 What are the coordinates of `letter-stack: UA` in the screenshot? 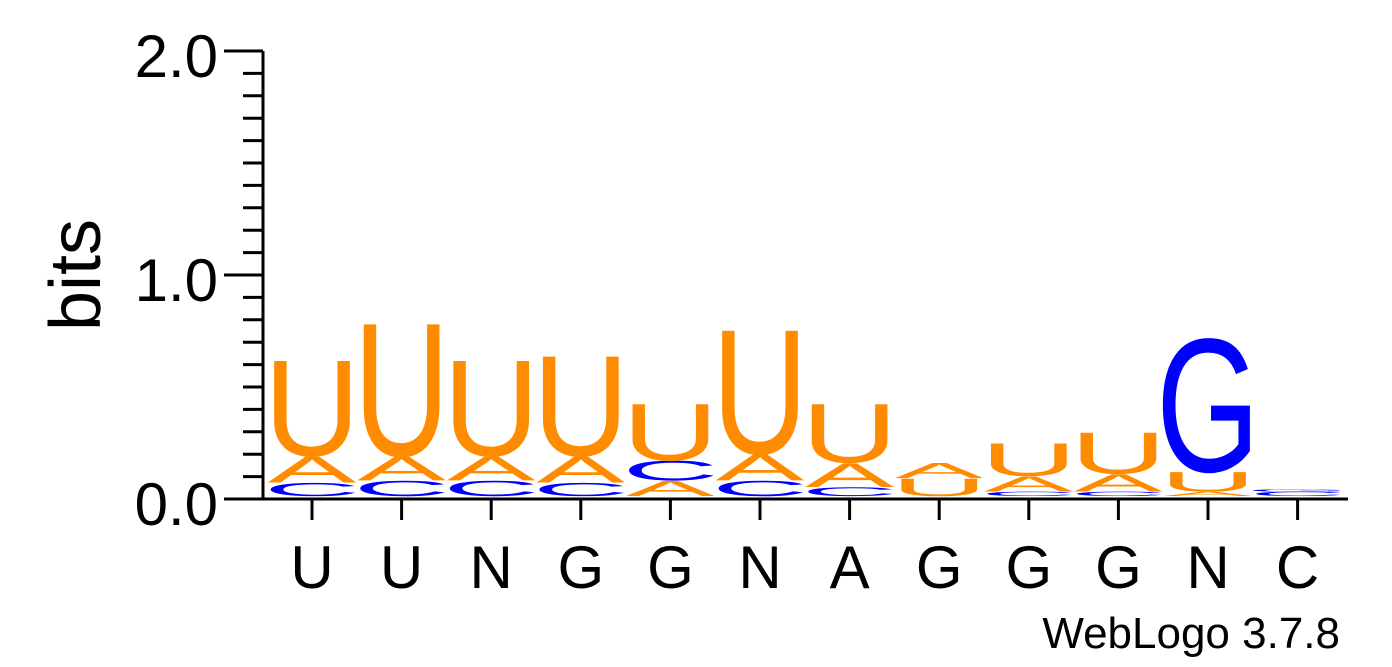 It's located at (939, 480).